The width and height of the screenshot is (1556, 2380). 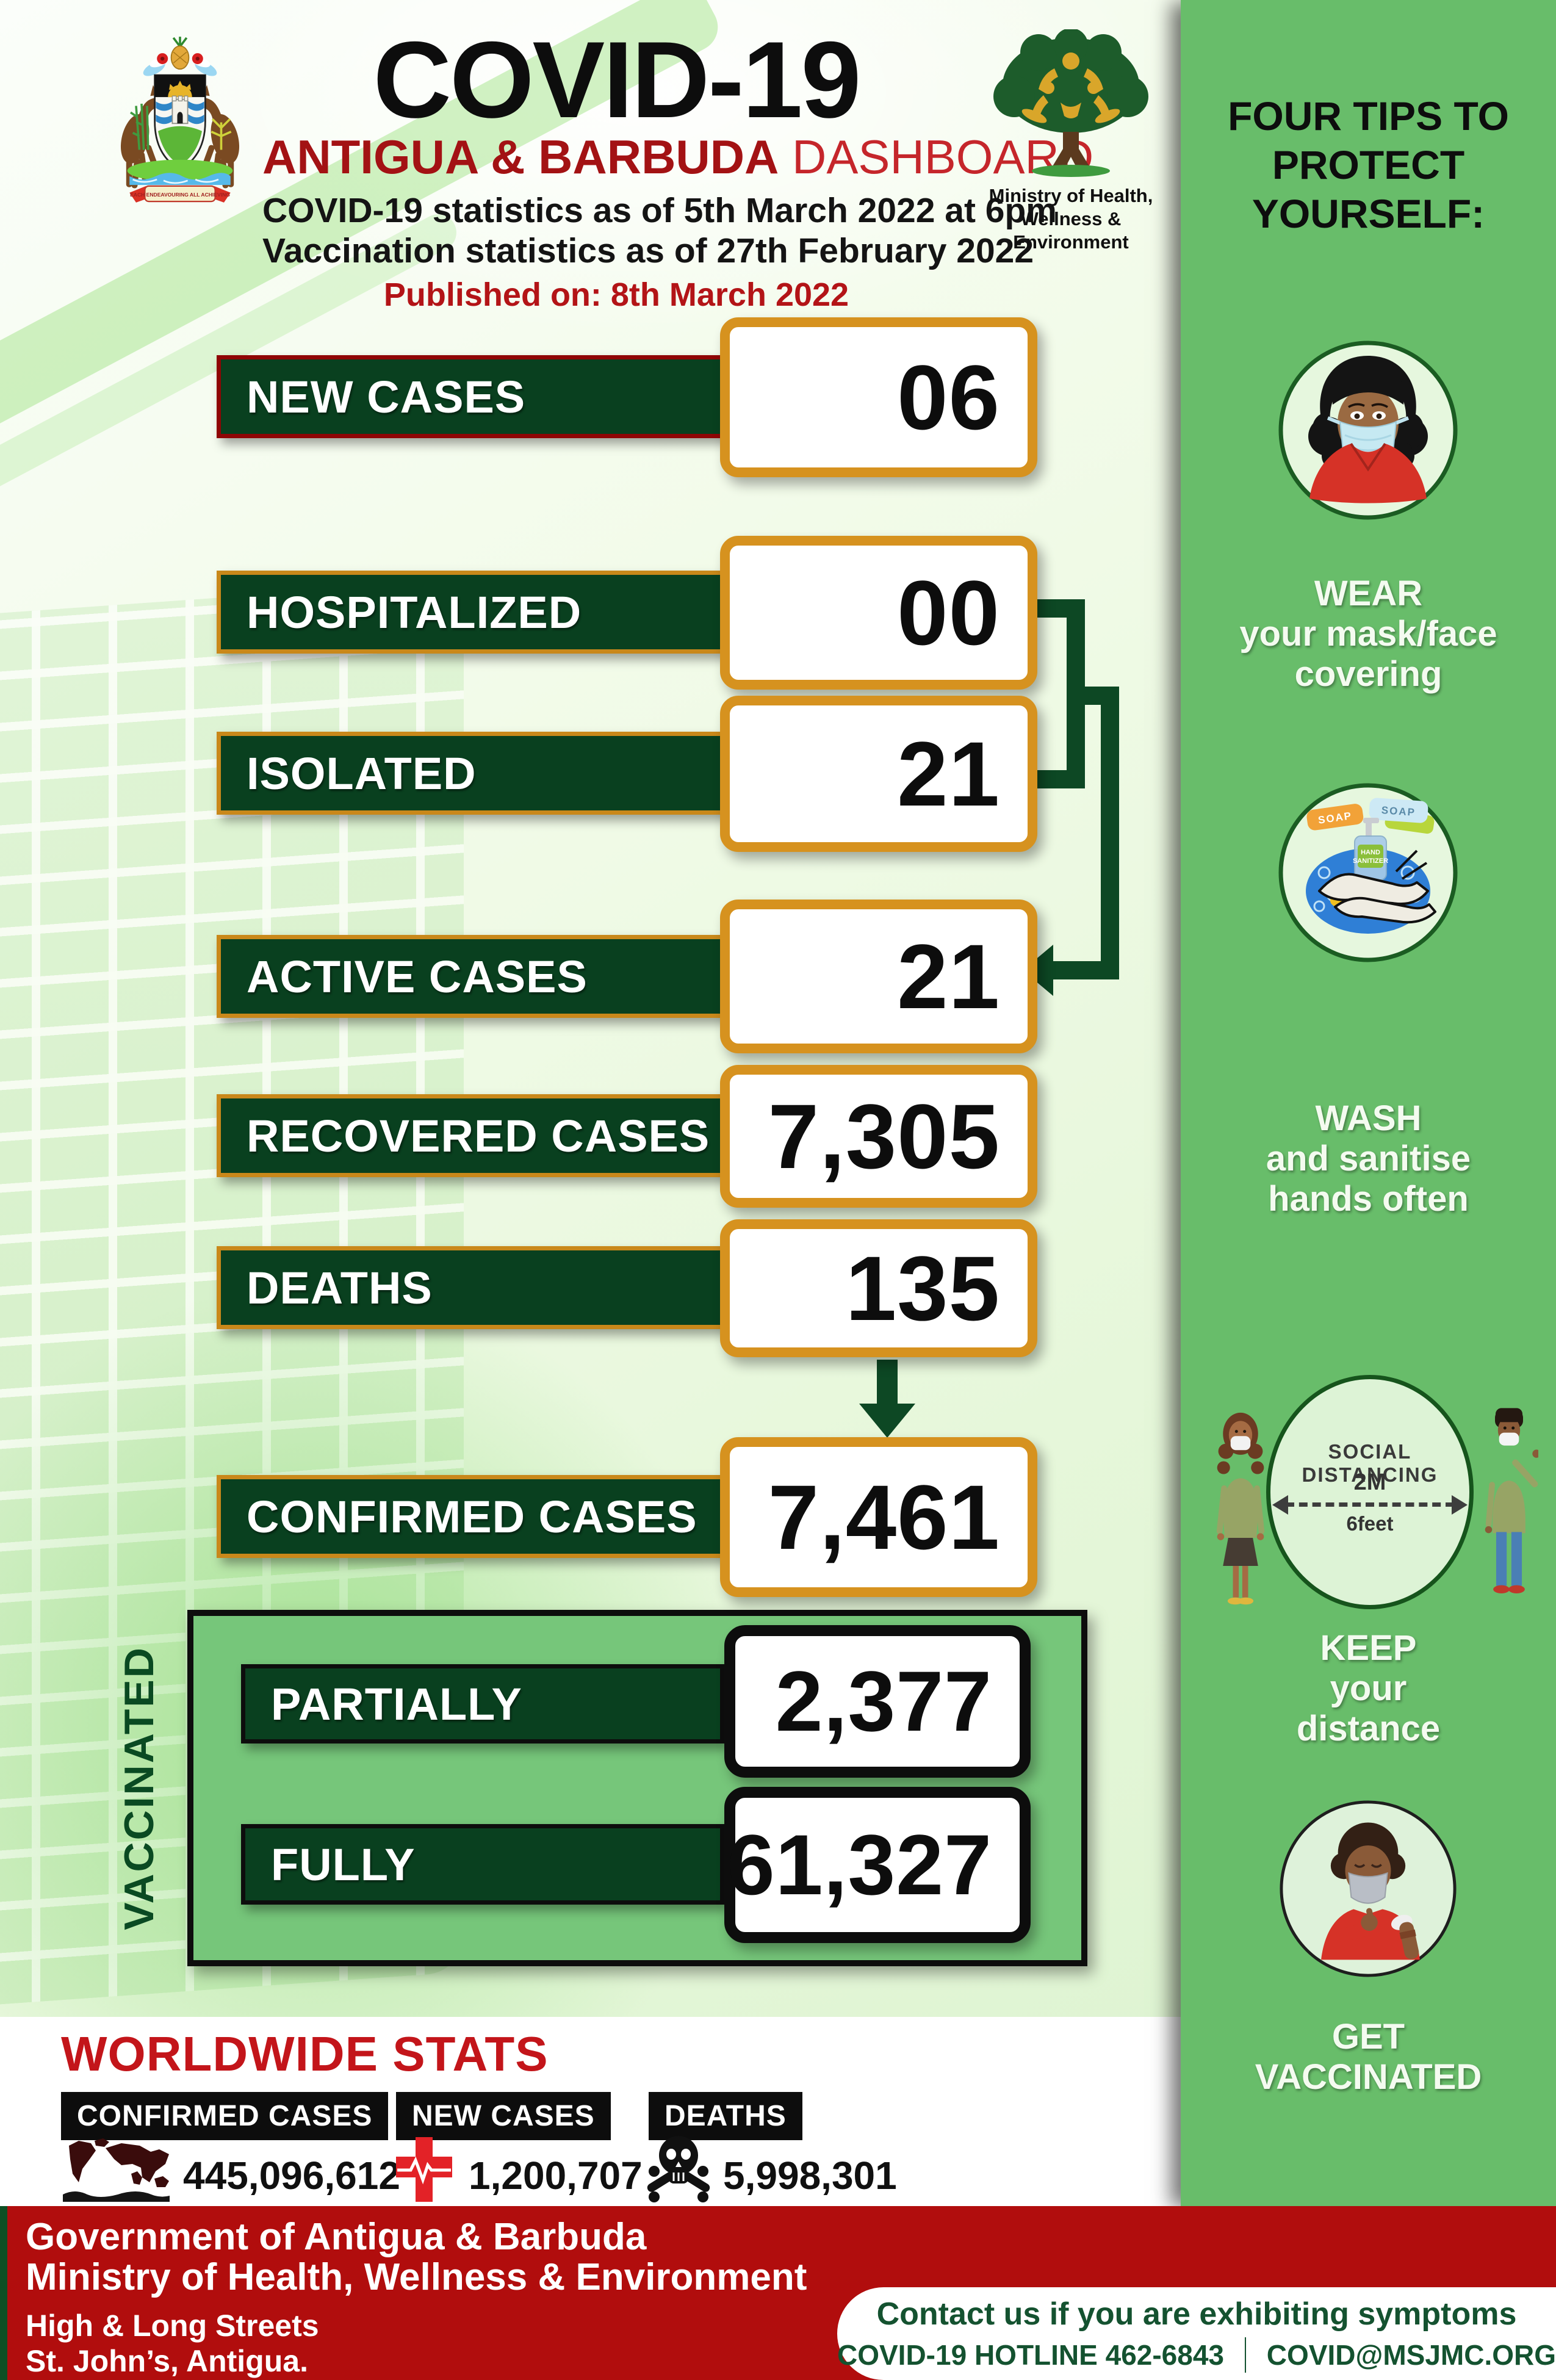 What do you see at coordinates (180, 195) in the screenshot?
I see `coat-motto: EACH ENDEAVOURING ALL ACHIEVING` at bounding box center [180, 195].